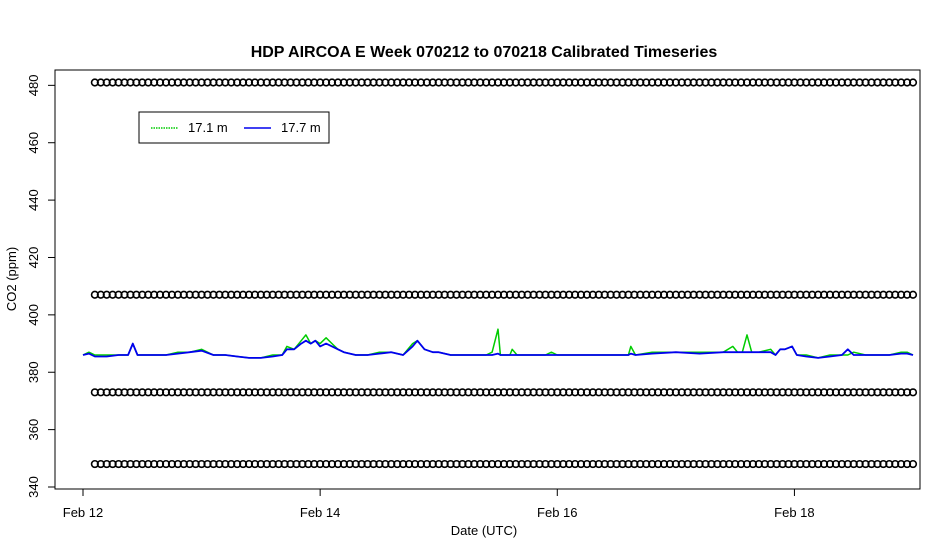  Describe the element at coordinates (11, 279) in the screenshot. I see `y-axis-title: CO2 (ppm)` at that location.